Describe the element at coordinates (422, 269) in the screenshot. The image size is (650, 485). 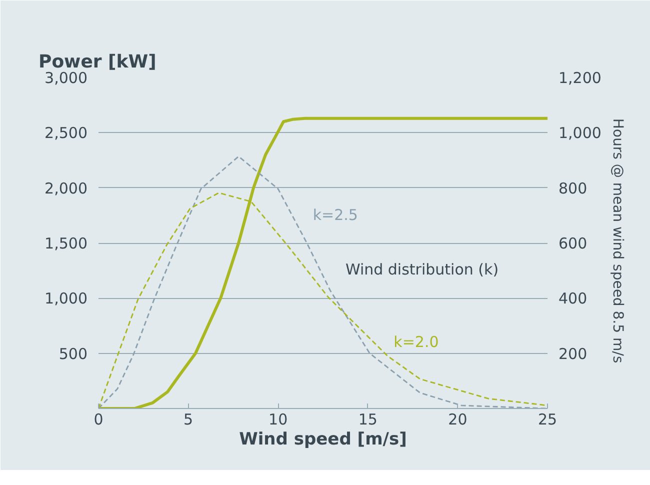
I see `annotation: Wind distribution (k)` at that location.